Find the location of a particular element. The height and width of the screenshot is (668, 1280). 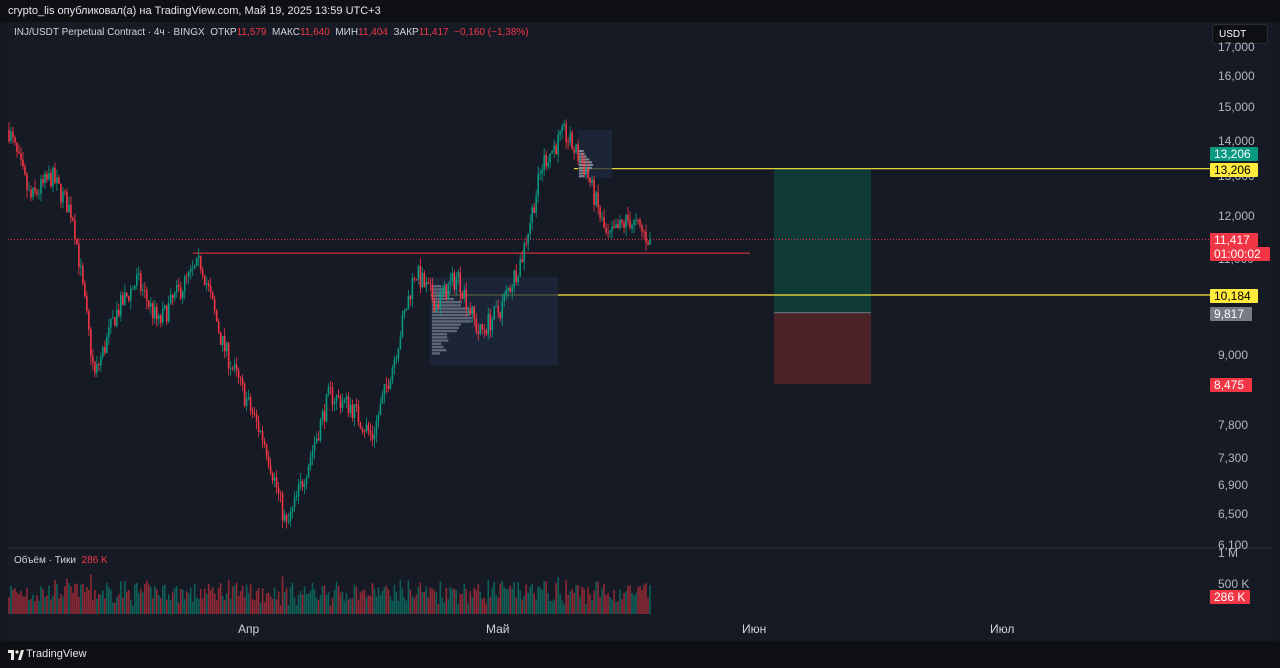

volume-legend: Объём · Тики 286 K is located at coordinates (61, 560).